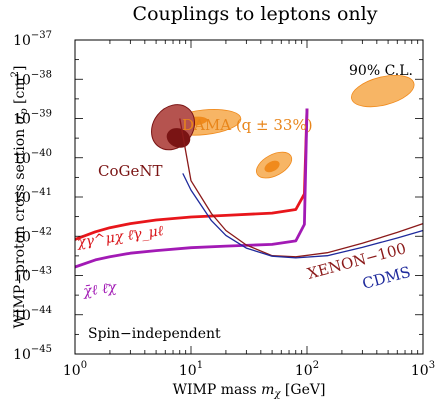 The width and height of the screenshot is (436, 410). Describe the element at coordinates (32, 275) in the screenshot. I see `y-tick-label: 10−43` at that location.